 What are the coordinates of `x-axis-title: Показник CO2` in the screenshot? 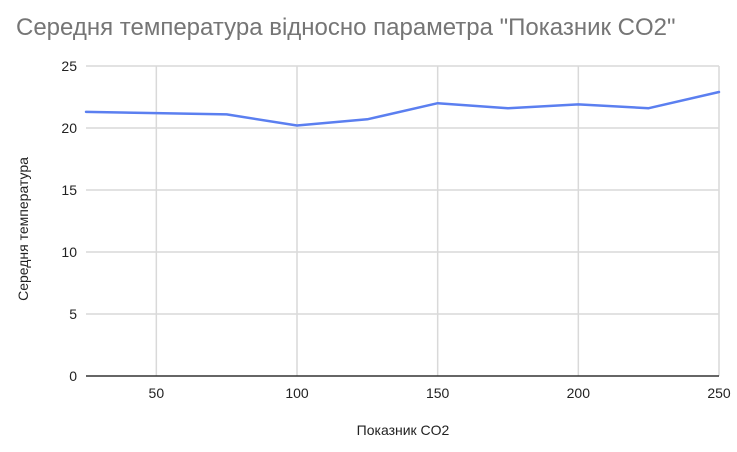 It's located at (403, 430).